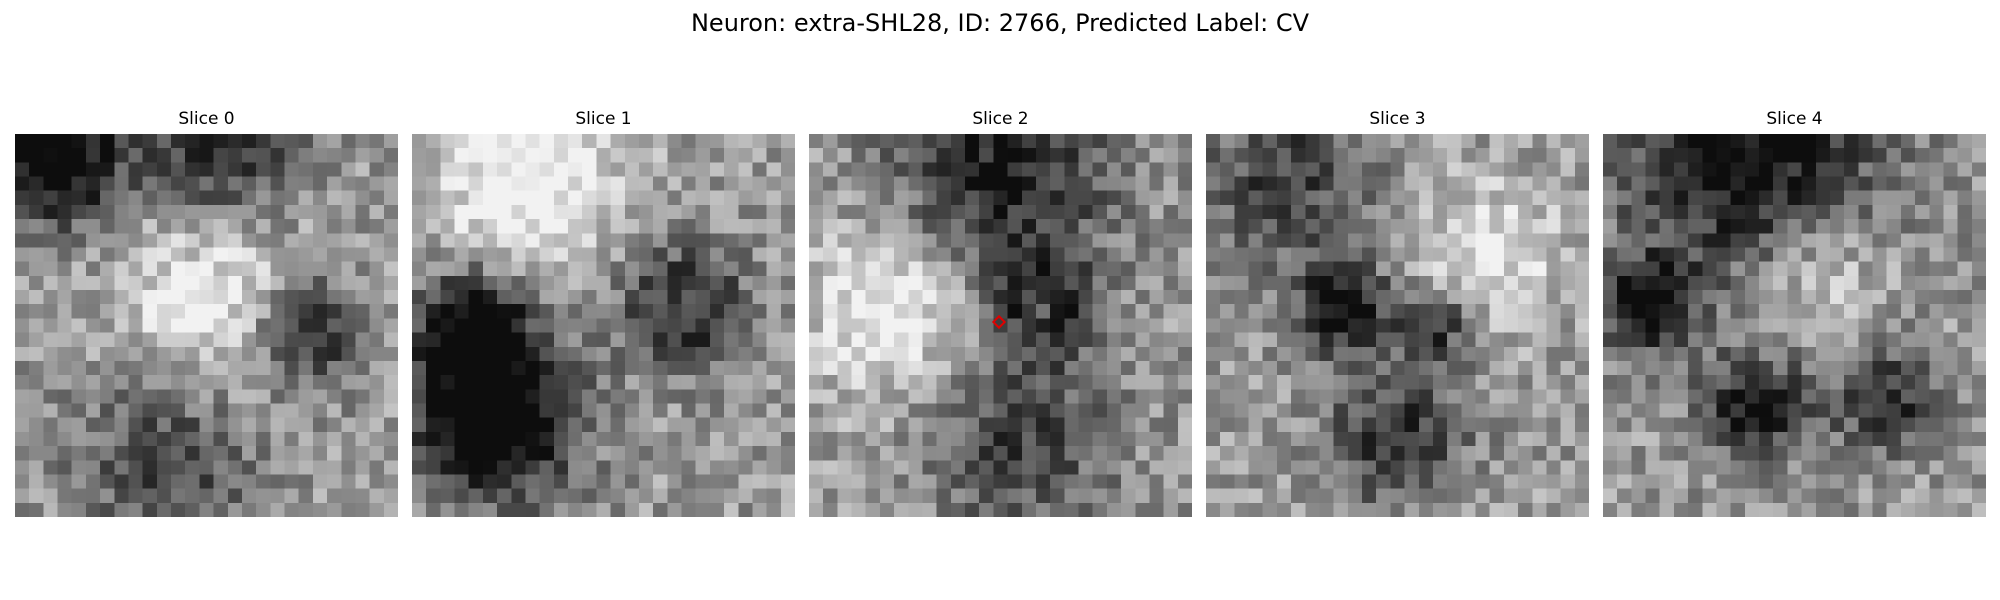 The image size is (2000, 600). Describe the element at coordinates (1000, 119) in the screenshot. I see `slice-title: Slice 2` at that location.